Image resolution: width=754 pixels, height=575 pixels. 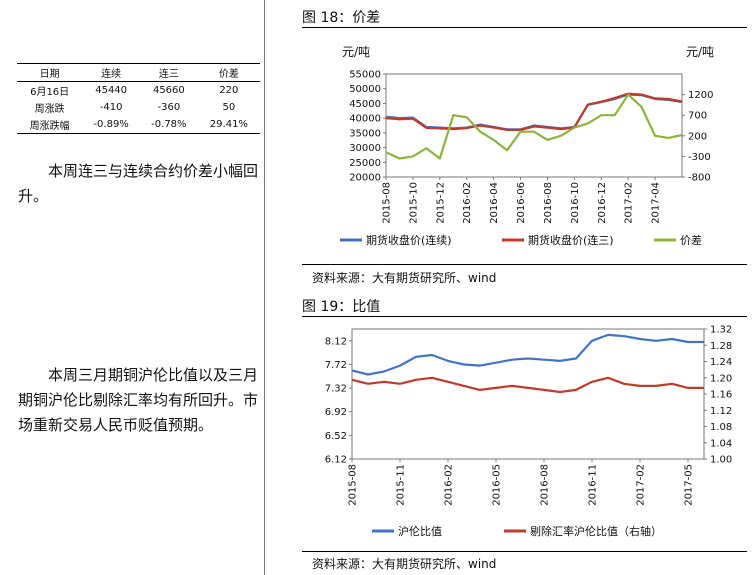 What do you see at coordinates (404, 564) in the screenshot?
I see `fig19-source: 资料来源：大有期货研究所、wind` at bounding box center [404, 564].